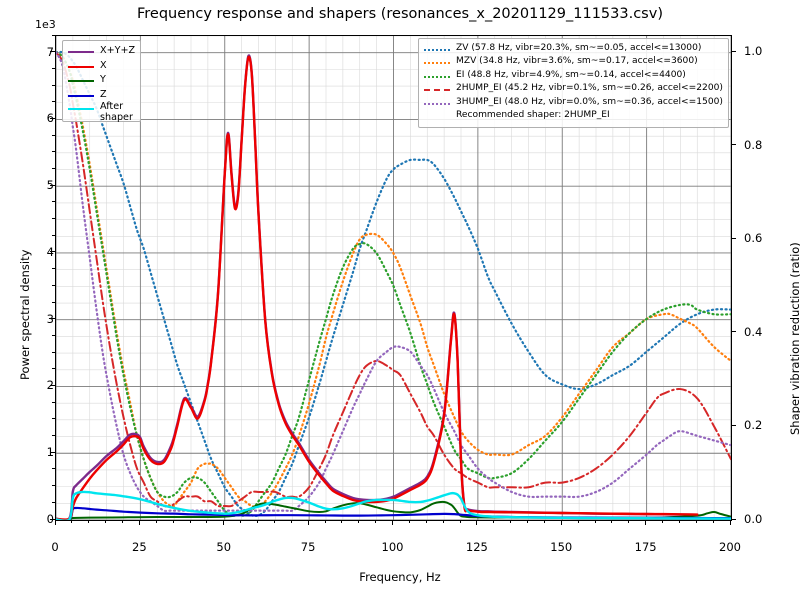  I want to click on legend-item-label: X, so click(103, 65).